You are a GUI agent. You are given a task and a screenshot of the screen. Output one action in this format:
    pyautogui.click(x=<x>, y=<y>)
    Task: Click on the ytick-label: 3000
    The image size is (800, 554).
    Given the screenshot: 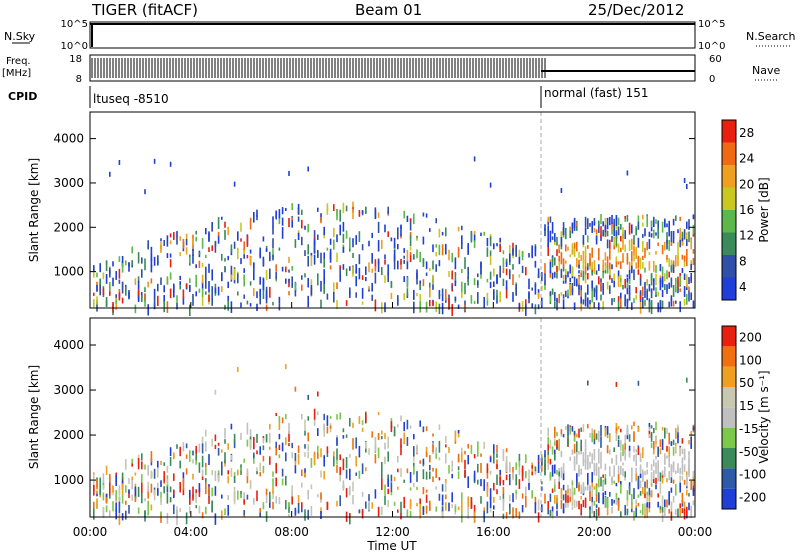 What is the action you would take?
    pyautogui.click(x=68, y=183)
    